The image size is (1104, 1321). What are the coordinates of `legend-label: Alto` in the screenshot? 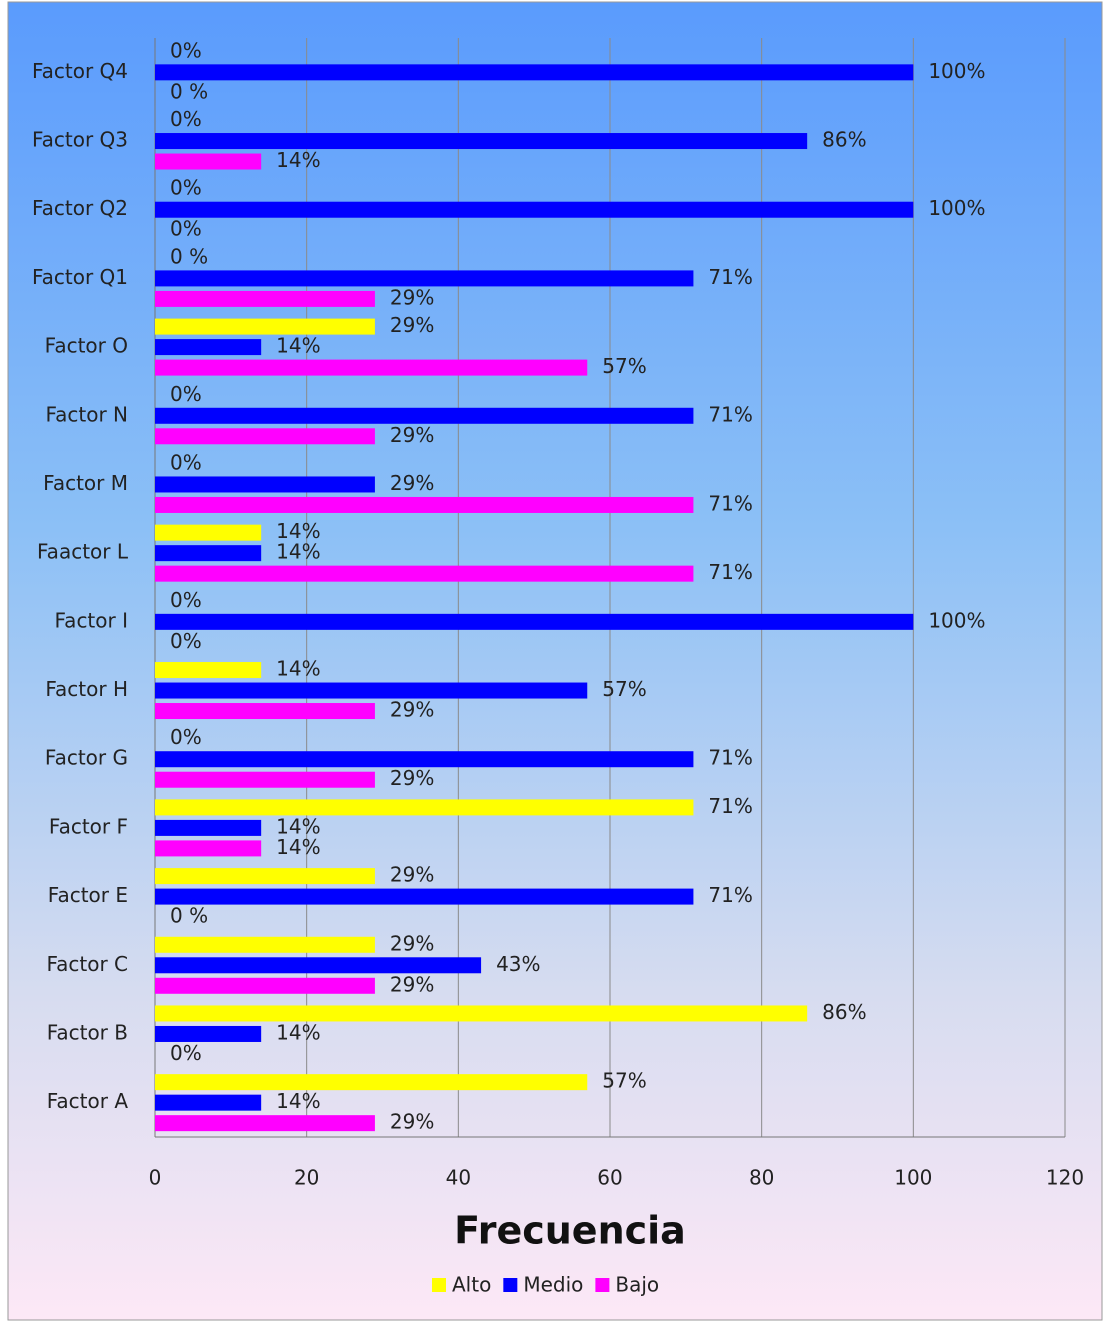 It's located at (471, 1285).